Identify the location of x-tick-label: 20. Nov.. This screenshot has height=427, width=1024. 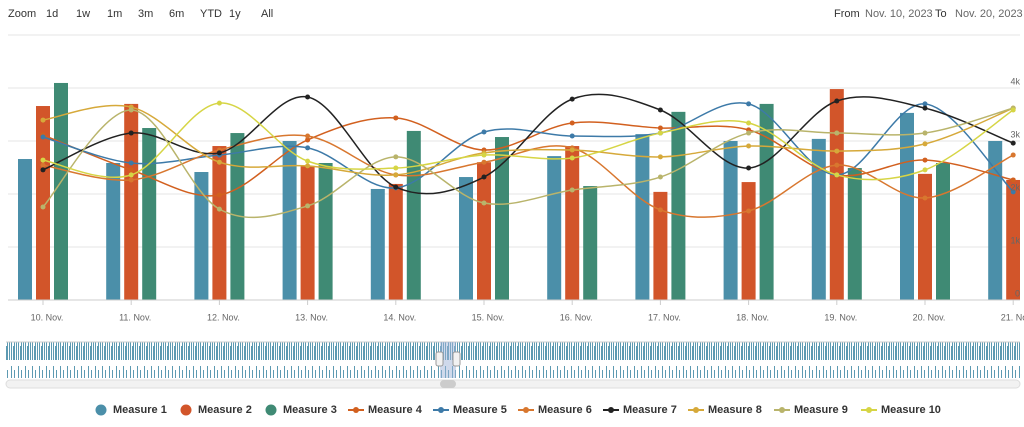
(929, 317).